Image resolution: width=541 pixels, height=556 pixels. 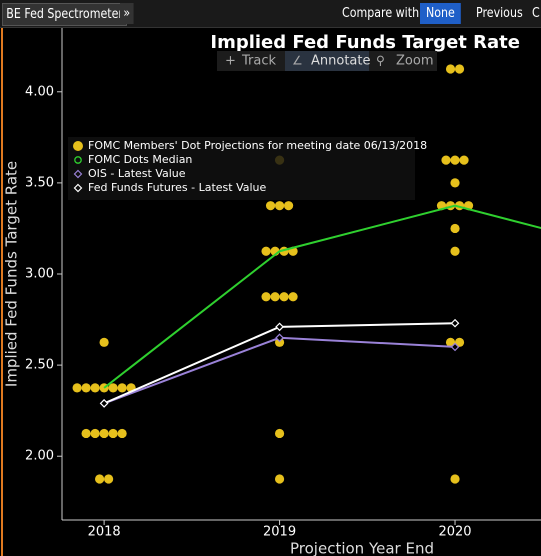 I want to click on zoom-tool: Zoom, so click(x=414, y=61).